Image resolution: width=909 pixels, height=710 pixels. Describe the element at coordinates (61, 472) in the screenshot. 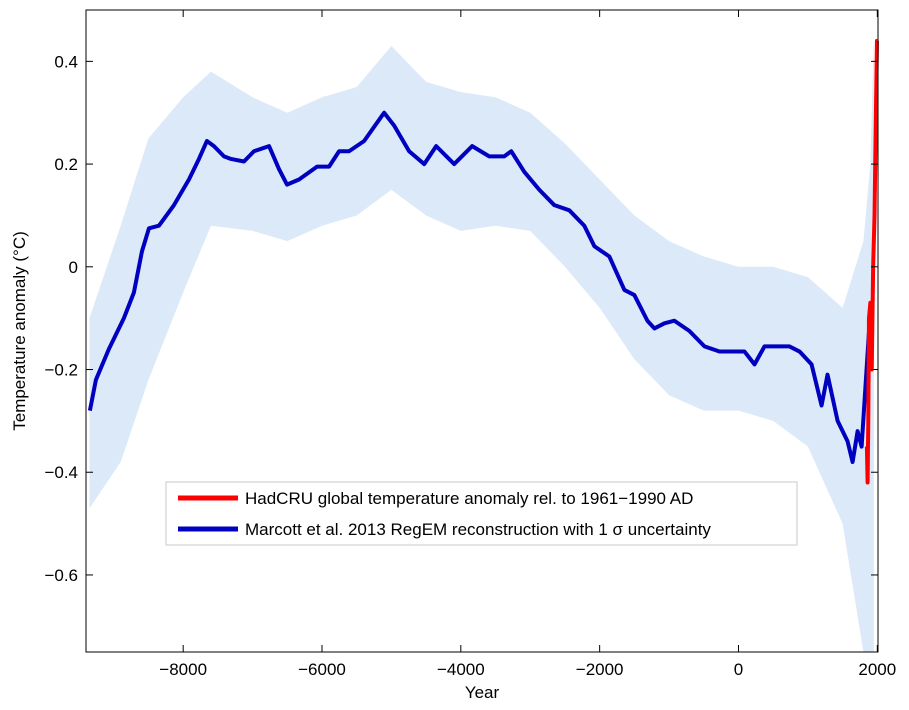

I see `y-tick-label: −0.4` at that location.